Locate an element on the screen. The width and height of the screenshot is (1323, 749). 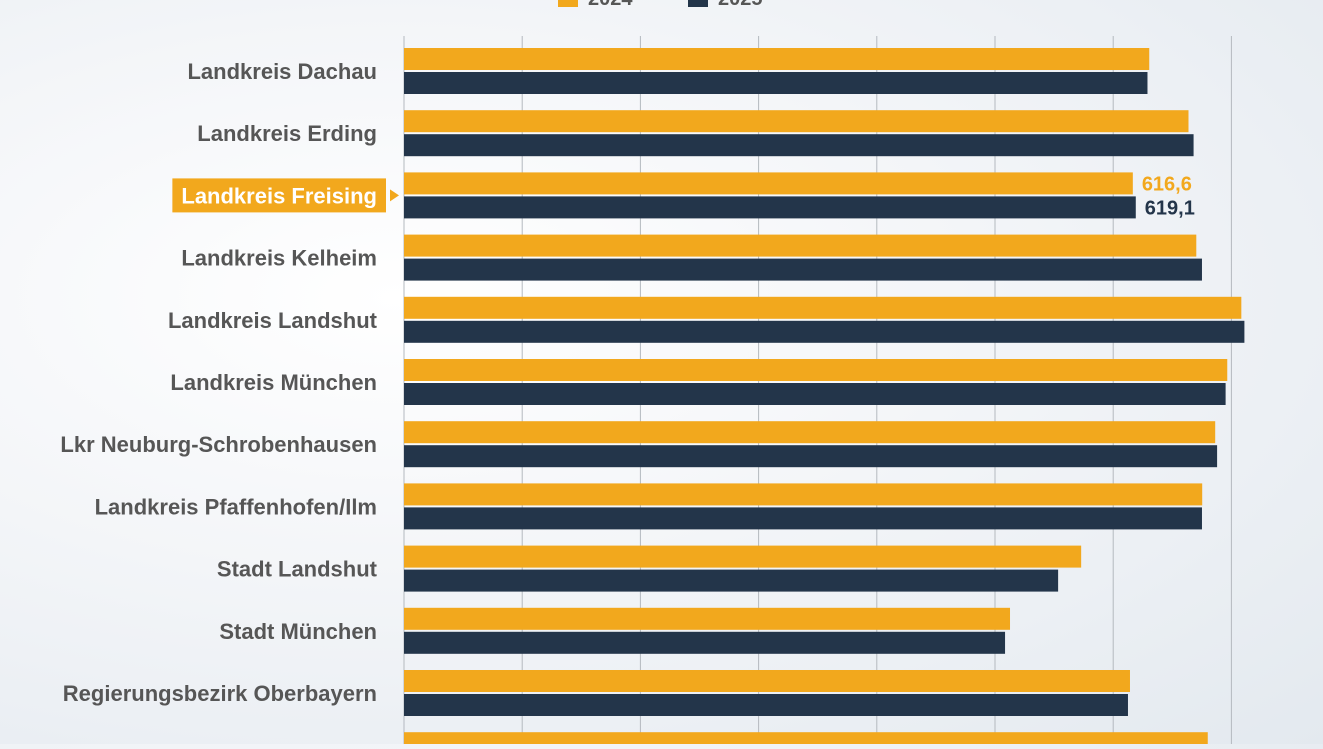
category-label-10: Regierungsbezirk Oberbayern is located at coordinates (220, 693).